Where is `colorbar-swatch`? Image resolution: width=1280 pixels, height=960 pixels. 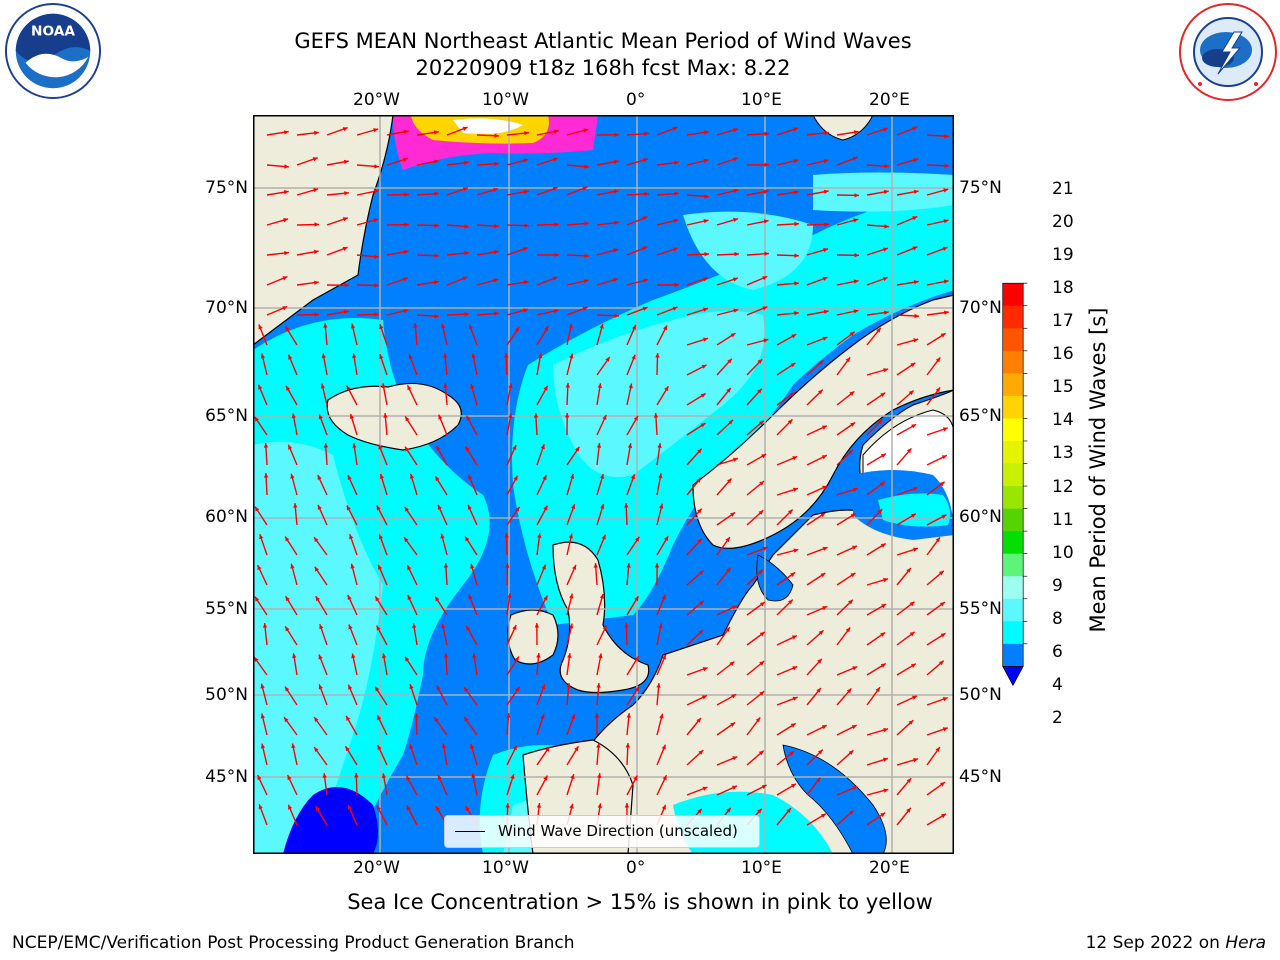
colorbar-swatch is located at coordinates (1013, 340).